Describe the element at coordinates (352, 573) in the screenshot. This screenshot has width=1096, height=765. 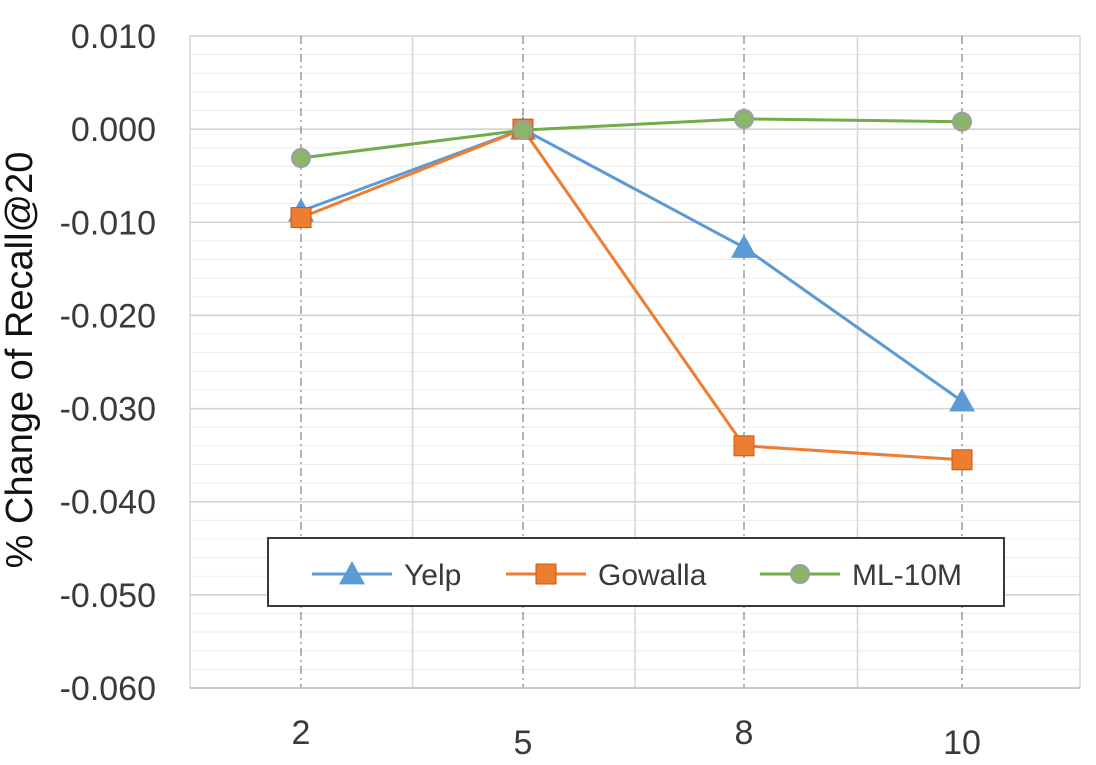
I see `legend-marker-yelp` at that location.